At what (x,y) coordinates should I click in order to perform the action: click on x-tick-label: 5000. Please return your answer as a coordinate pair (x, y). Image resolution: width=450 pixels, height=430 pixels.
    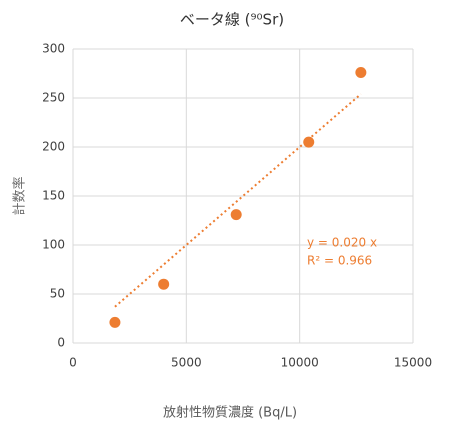
    Looking at the image, I should click on (186, 363).